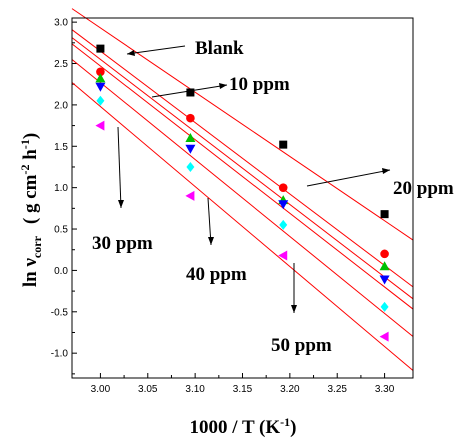  Describe the element at coordinates (101, 389) in the screenshot. I see `x-tick-label: 3.00` at that location.